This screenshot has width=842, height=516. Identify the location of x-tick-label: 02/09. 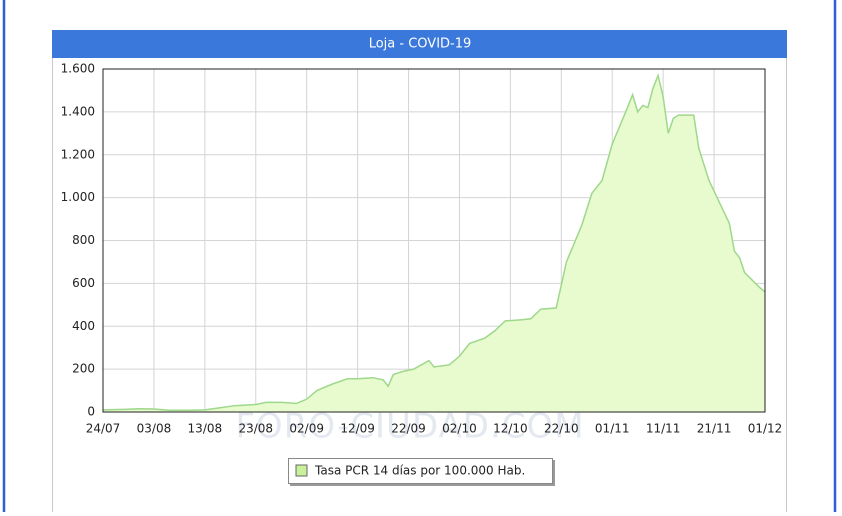
(306, 429).